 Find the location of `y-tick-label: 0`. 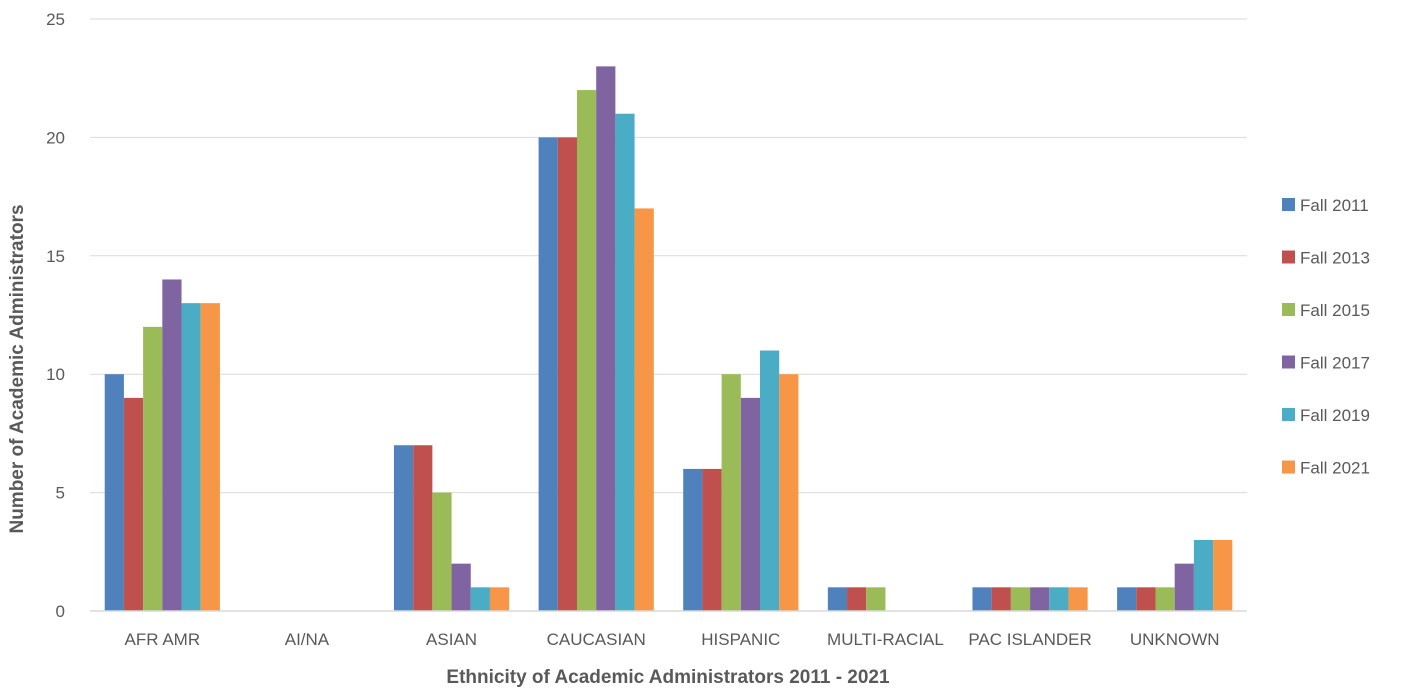

y-tick-label: 0 is located at coordinates (60, 611).